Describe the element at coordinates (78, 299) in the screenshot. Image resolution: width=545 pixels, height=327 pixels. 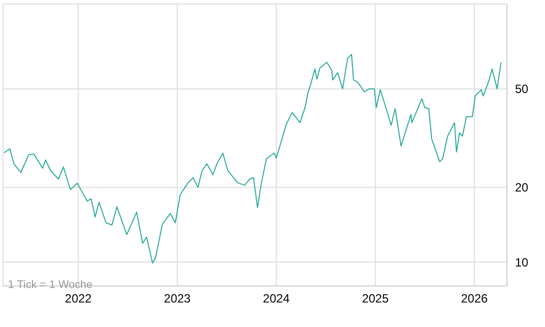
I see `x-tick-label: 2022` at that location.